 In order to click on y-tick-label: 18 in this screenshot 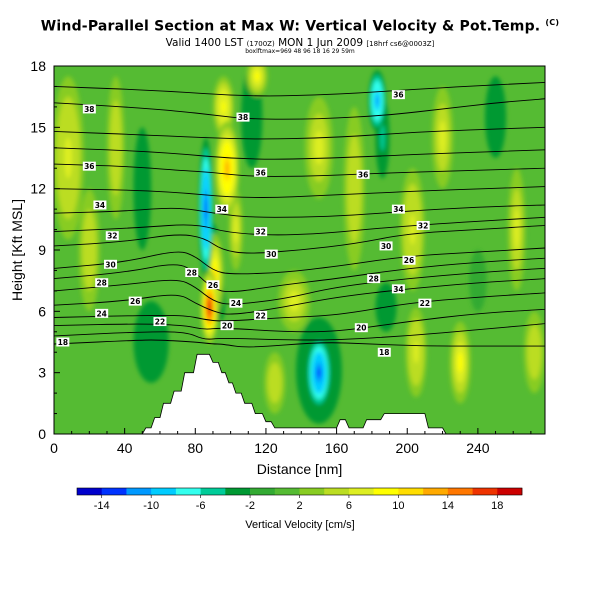, I will do `click(38, 66)`.